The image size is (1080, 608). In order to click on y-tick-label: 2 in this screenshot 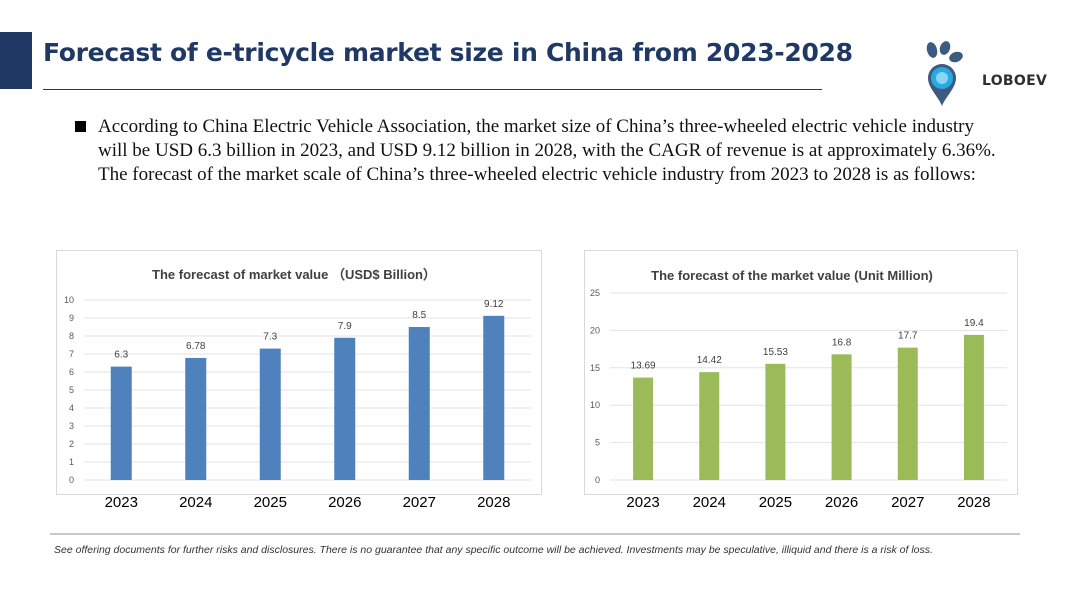, I will do `click(71, 444)`.